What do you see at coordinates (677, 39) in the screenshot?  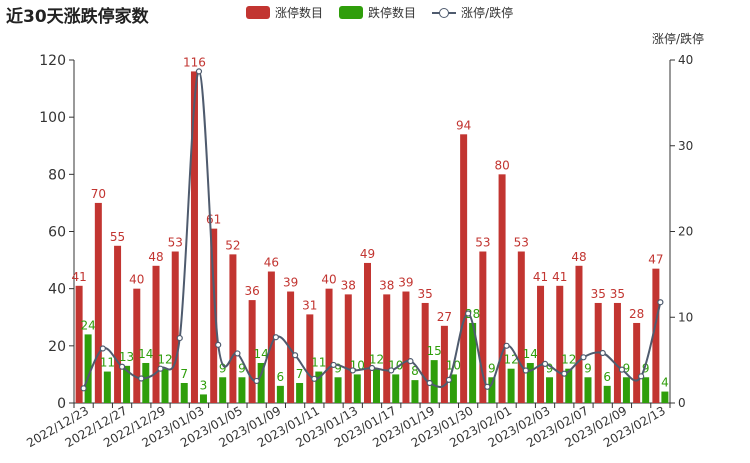 I see `right-axis-name: 涨停/跌停` at bounding box center [677, 39].